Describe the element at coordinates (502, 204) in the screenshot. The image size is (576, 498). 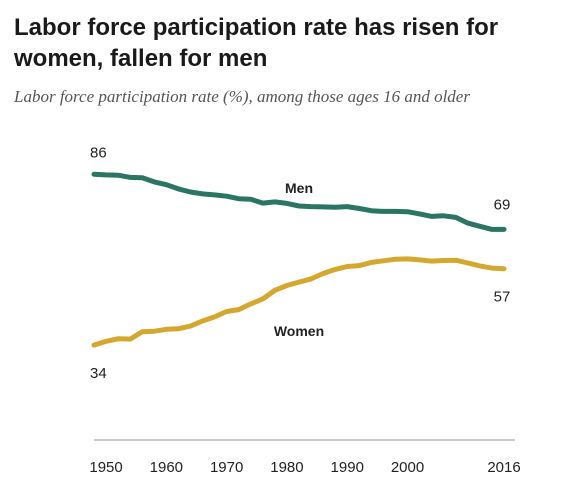
I see `men-end-value-label: 69` at that location.